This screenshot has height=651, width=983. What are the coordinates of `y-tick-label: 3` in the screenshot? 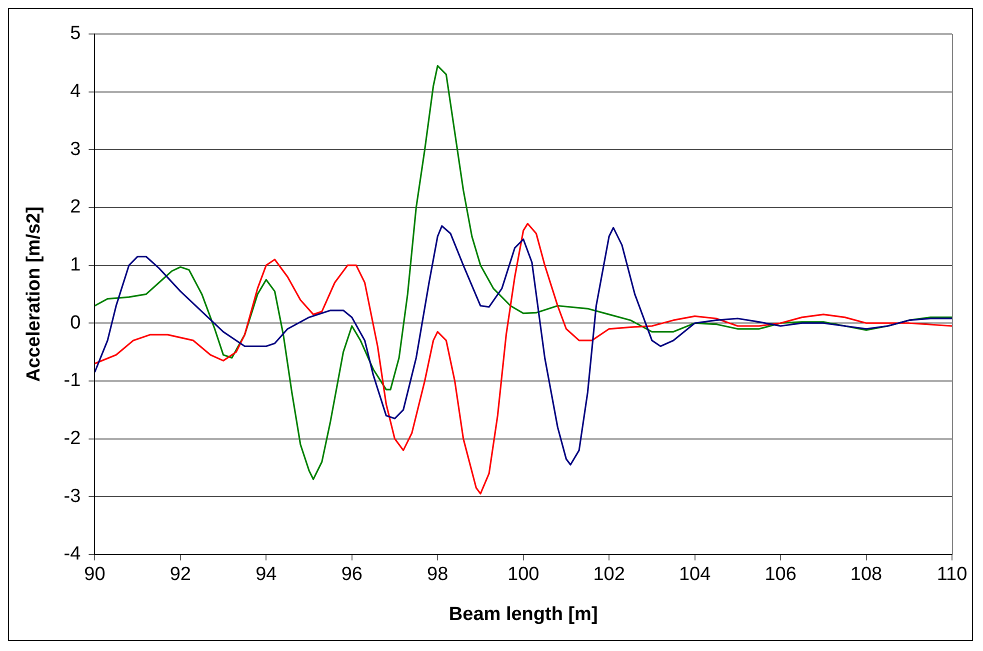 It's located at (75, 149).